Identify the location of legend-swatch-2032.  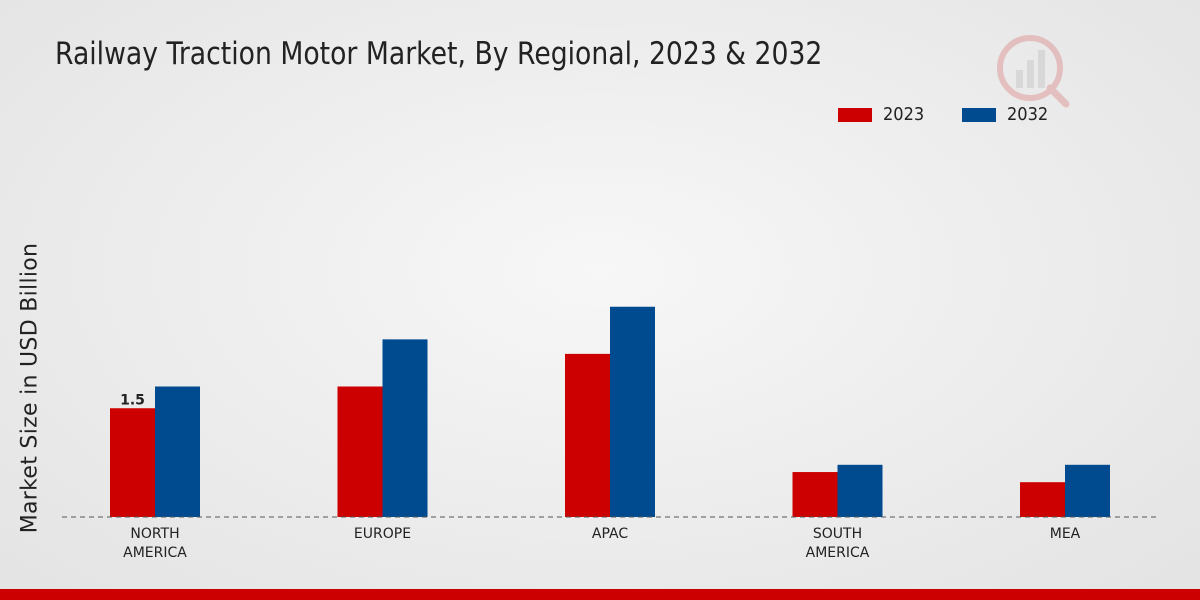
(978, 114).